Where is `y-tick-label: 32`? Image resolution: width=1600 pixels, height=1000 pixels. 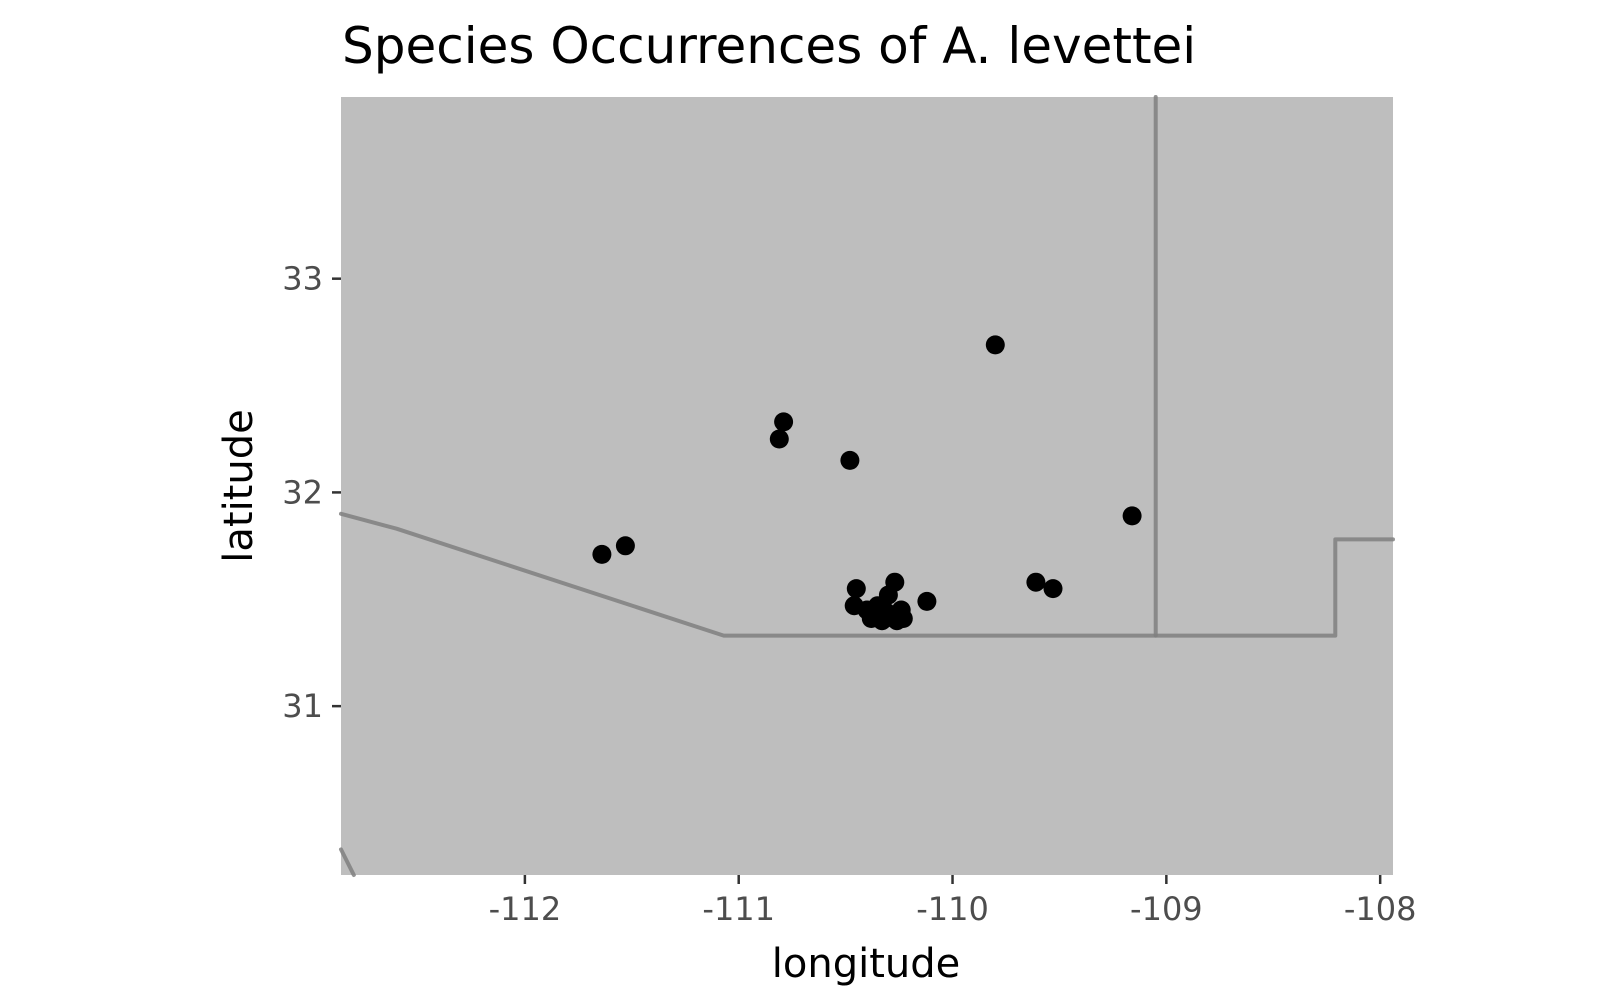 y-tick-label: 32 is located at coordinates (302, 492).